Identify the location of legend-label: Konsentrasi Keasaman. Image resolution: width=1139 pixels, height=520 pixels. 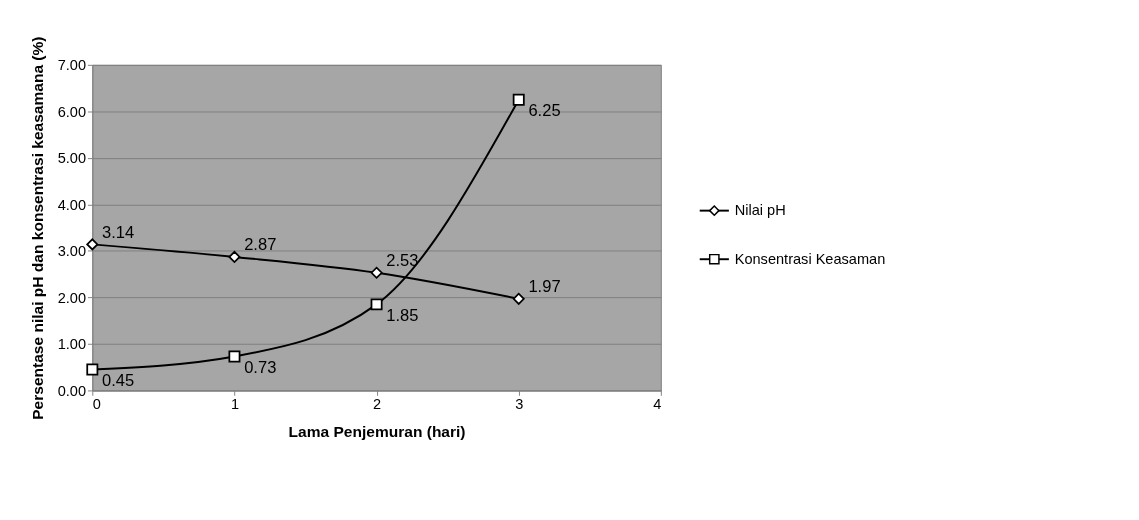
(810, 259).